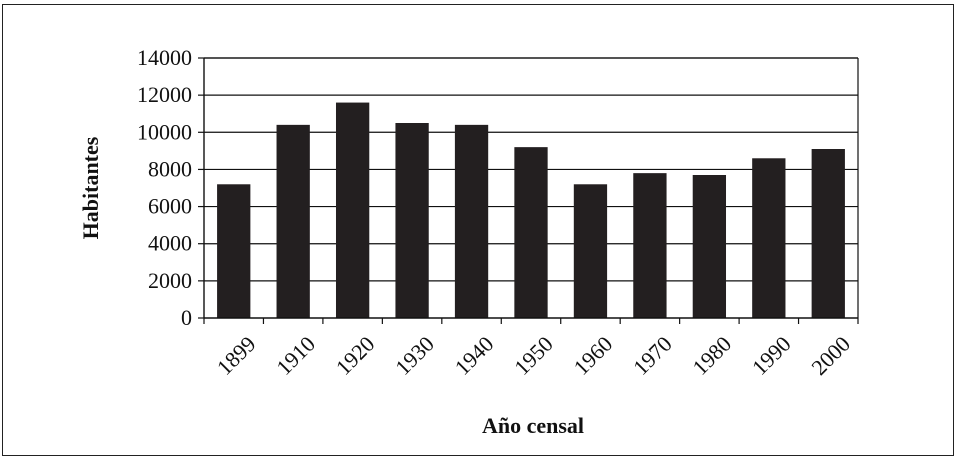 This screenshot has height=461, width=958. Describe the element at coordinates (414, 355) in the screenshot. I see `x-tick-label: 1930` at that location.